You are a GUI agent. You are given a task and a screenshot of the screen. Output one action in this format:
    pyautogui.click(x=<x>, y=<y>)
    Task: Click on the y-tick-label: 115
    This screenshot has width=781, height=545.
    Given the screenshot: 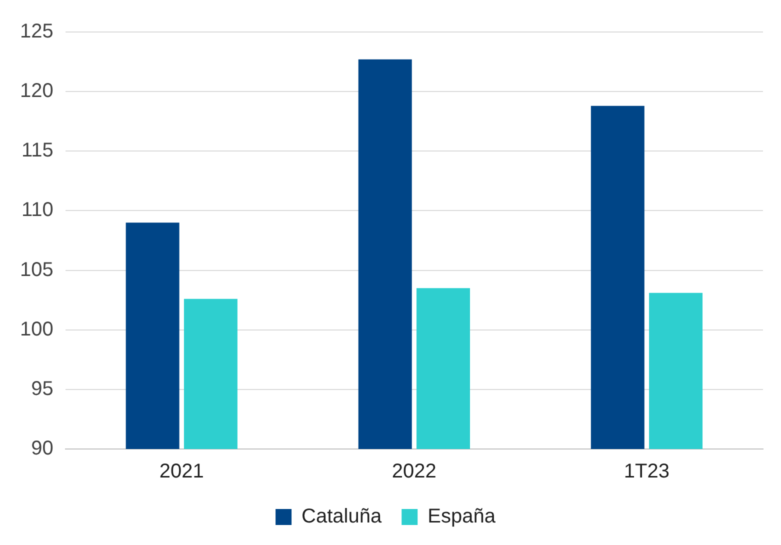 What is the action you would take?
    pyautogui.click(x=37, y=151)
    